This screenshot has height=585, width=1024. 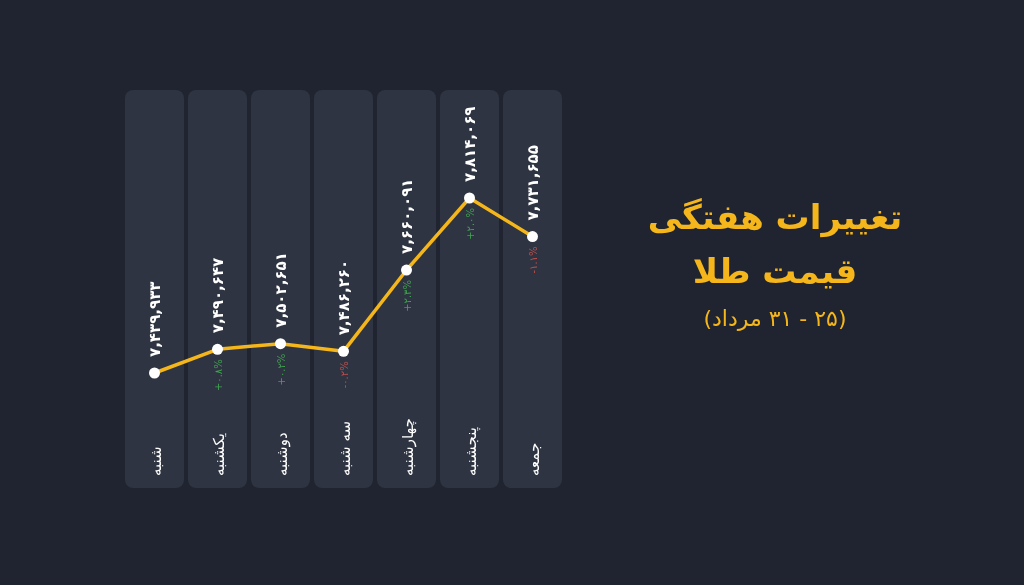 What do you see at coordinates (471, 451) in the screenshot?
I see `x-tick-label: پنجشنبه` at bounding box center [471, 451].